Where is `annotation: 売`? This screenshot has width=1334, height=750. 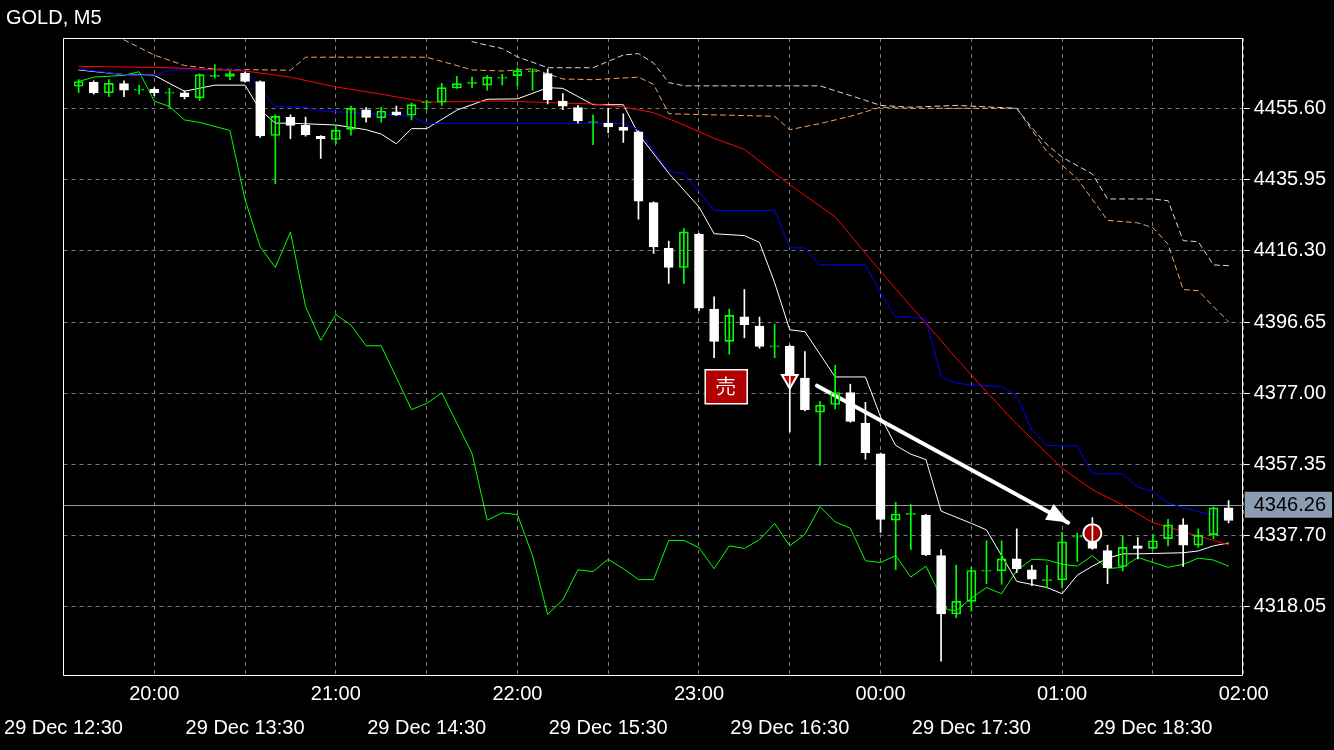
annotation: 売 is located at coordinates (726, 385).